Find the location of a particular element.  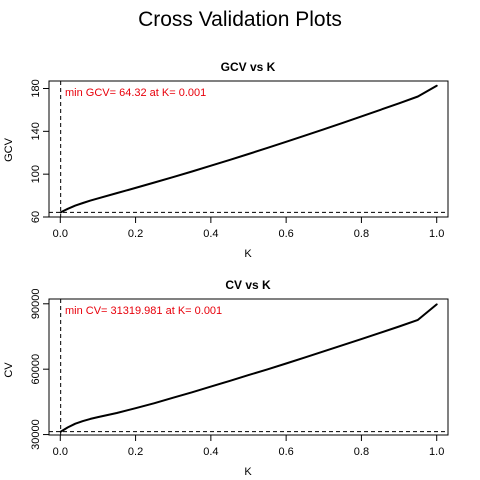

cv-y-tick-label: 90000 is located at coordinates (36, 303).